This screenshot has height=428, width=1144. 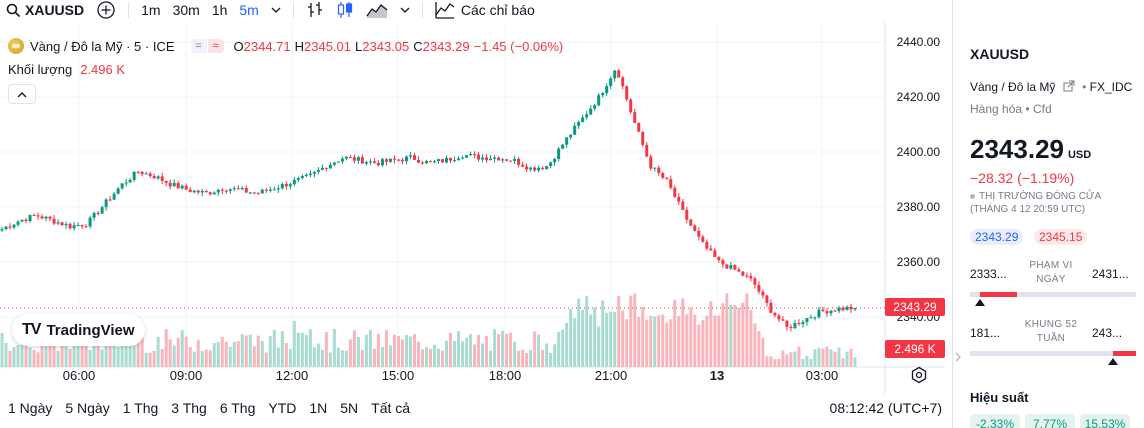 What do you see at coordinates (1105, 421) in the screenshot?
I see `performance-chip-3: 15.53%` at bounding box center [1105, 421].